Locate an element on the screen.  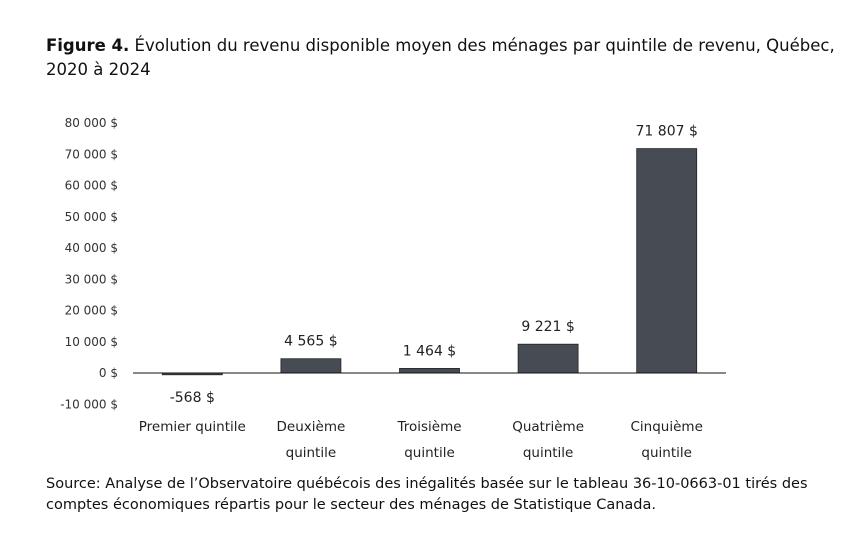
x-category-label: Troisième is located at coordinates (428, 427).